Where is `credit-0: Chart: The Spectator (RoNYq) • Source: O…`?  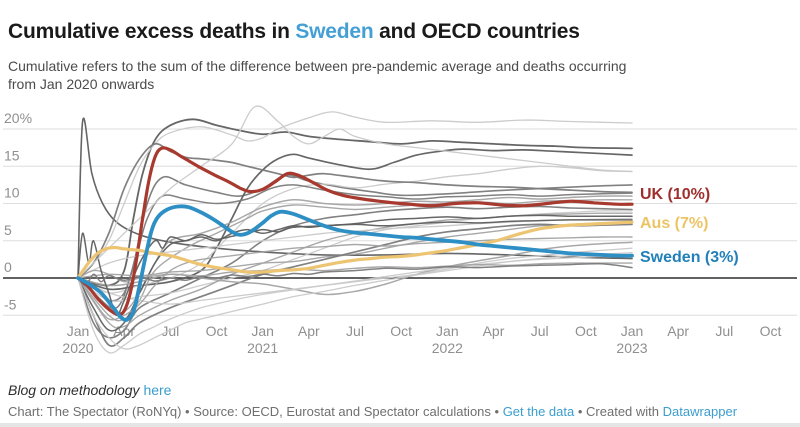
credit-0: Chart: The Spectator (RoNYq) • Source: O… is located at coordinates (255, 411).